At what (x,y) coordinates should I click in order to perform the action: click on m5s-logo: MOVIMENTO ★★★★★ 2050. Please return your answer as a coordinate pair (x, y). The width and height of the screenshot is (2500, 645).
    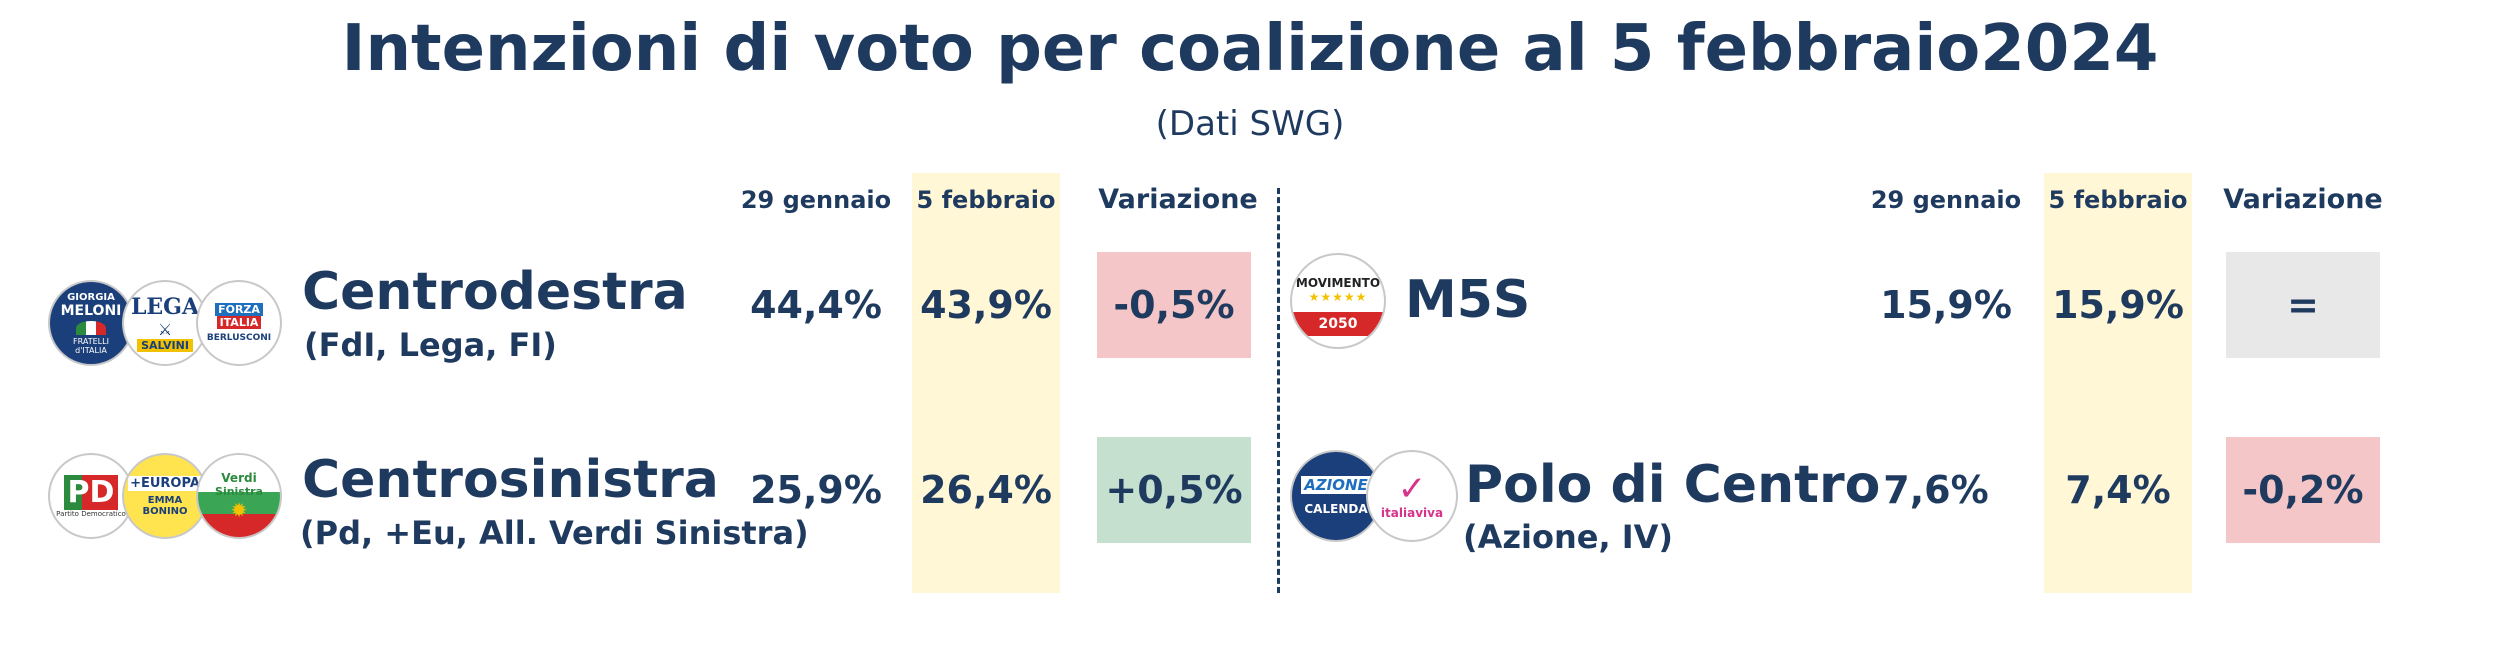
    Looking at the image, I should click on (1338, 301).